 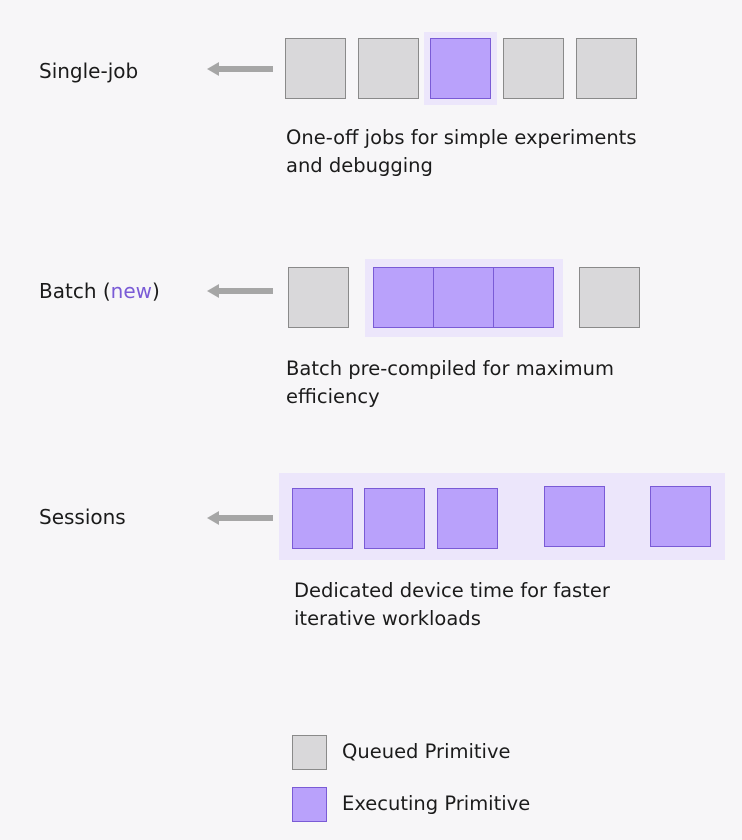 I want to click on row-label-sessions: Sessions, so click(x=82, y=517).